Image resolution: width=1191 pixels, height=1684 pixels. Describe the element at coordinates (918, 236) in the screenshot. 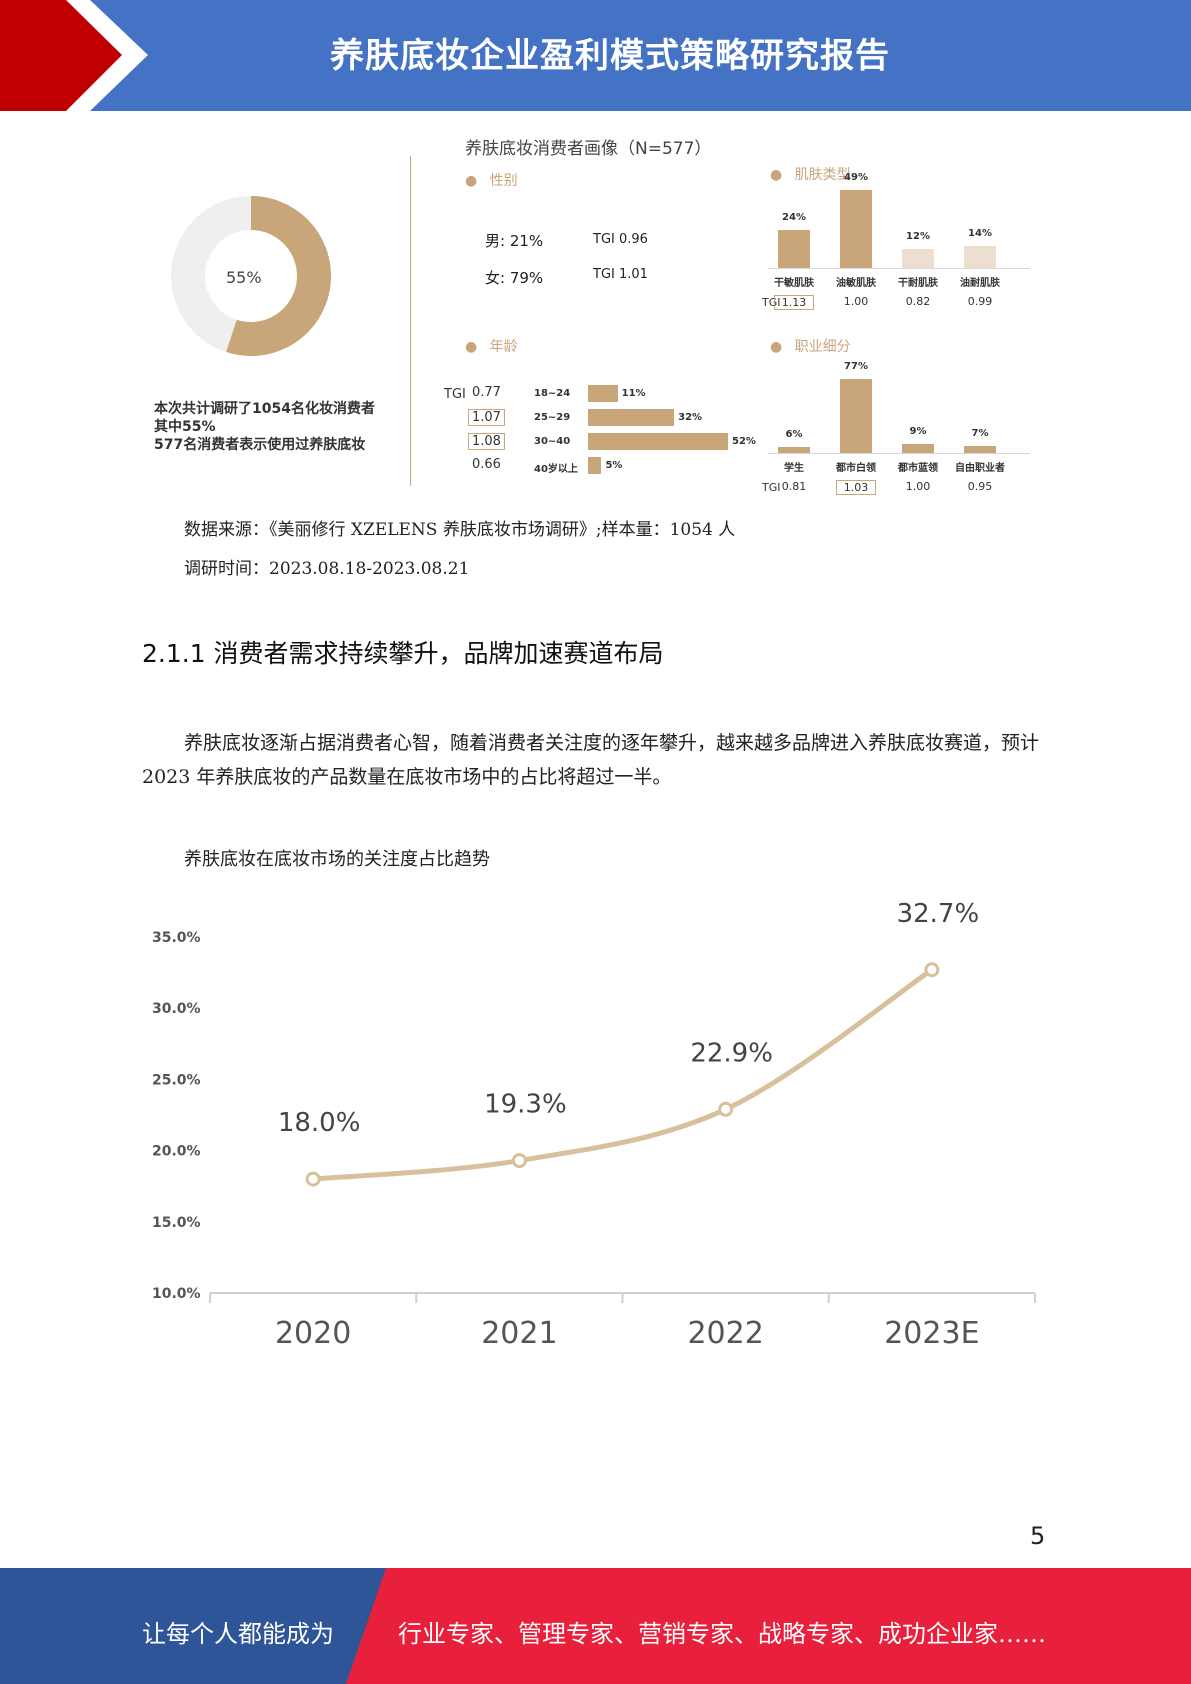

I see `bar-value-label: 12%` at that location.